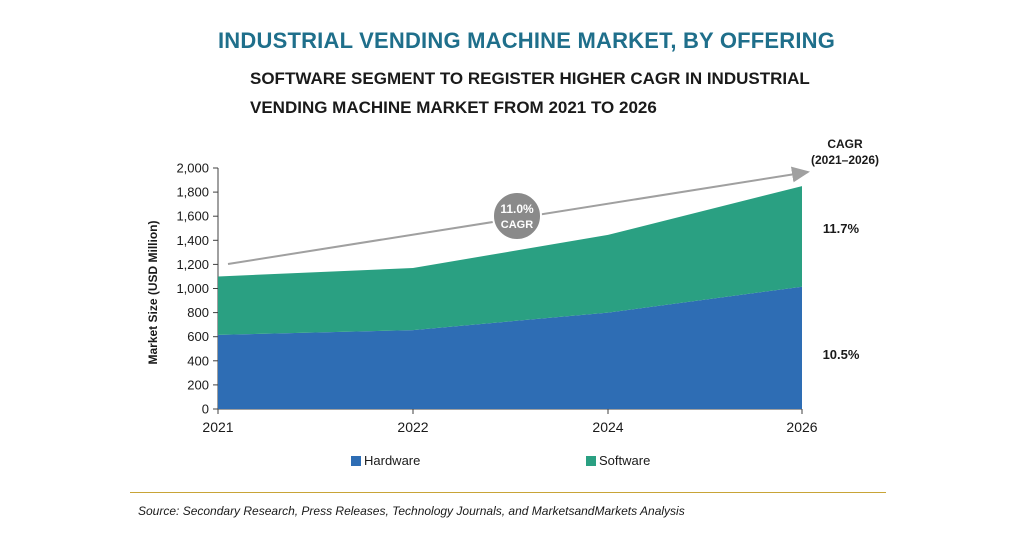  Describe the element at coordinates (510, 421) in the screenshot. I see `x-axis: 2021 2022 2024 2026` at that location.